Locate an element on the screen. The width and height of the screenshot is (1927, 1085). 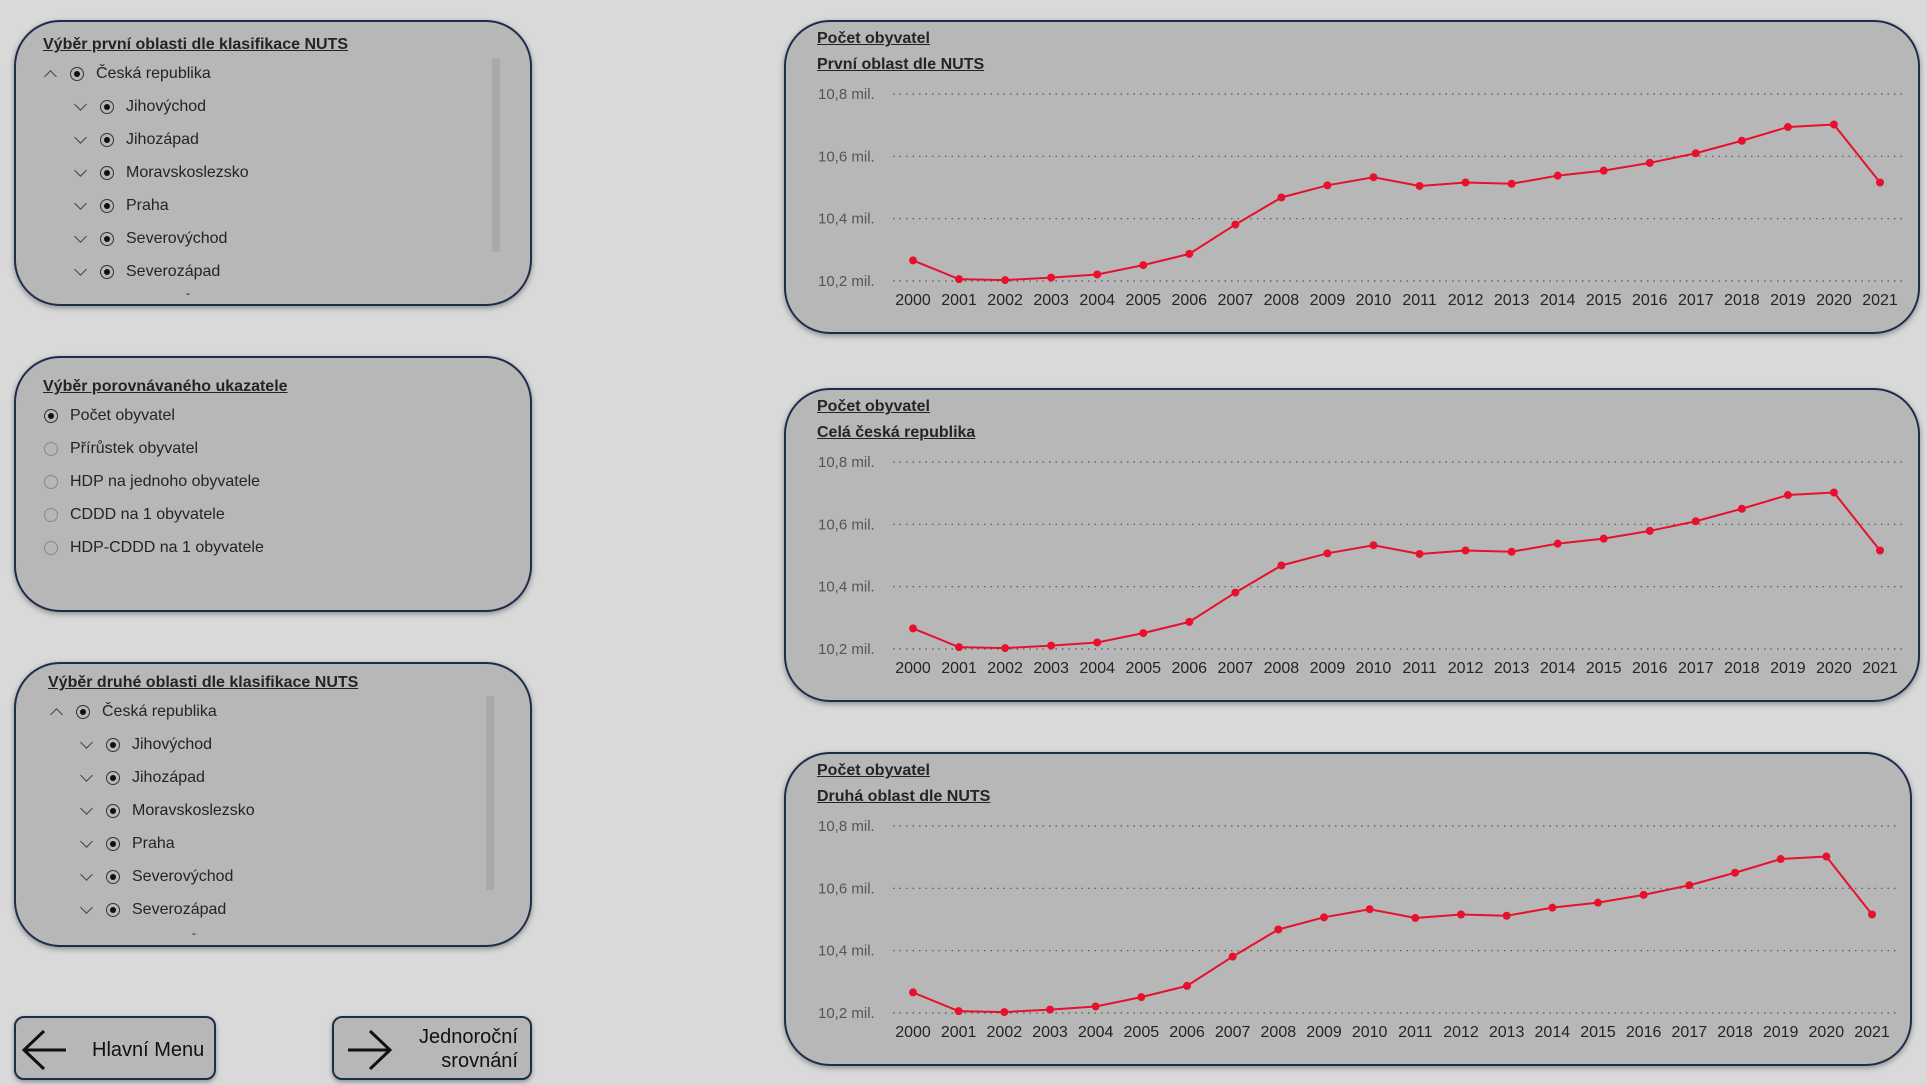
tree-item-first: Praha is located at coordinates (119, 206).